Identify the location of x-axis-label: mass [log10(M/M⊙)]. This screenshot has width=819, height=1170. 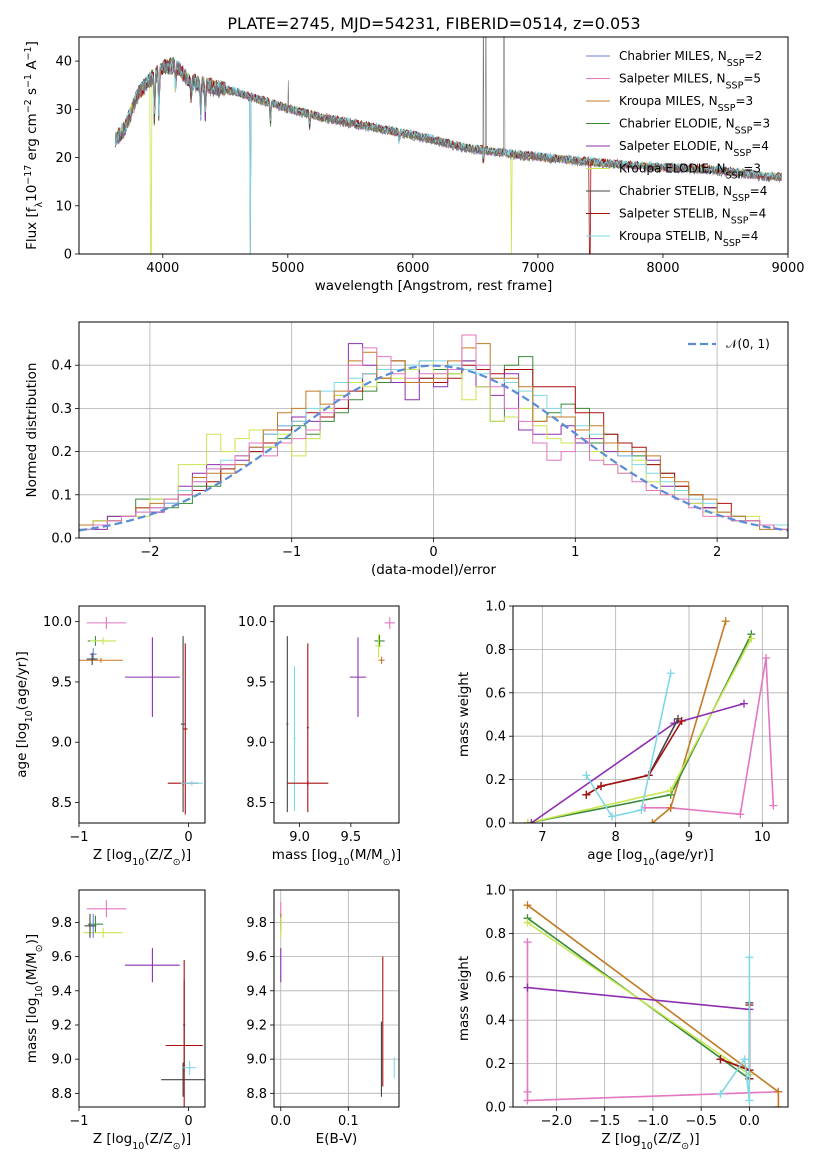
(336, 857).